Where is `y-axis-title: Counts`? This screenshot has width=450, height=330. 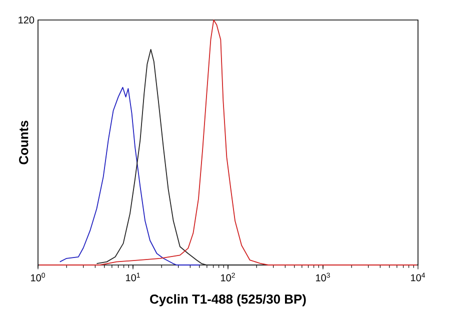
y-axis-title: Counts is located at coordinates (23, 142).